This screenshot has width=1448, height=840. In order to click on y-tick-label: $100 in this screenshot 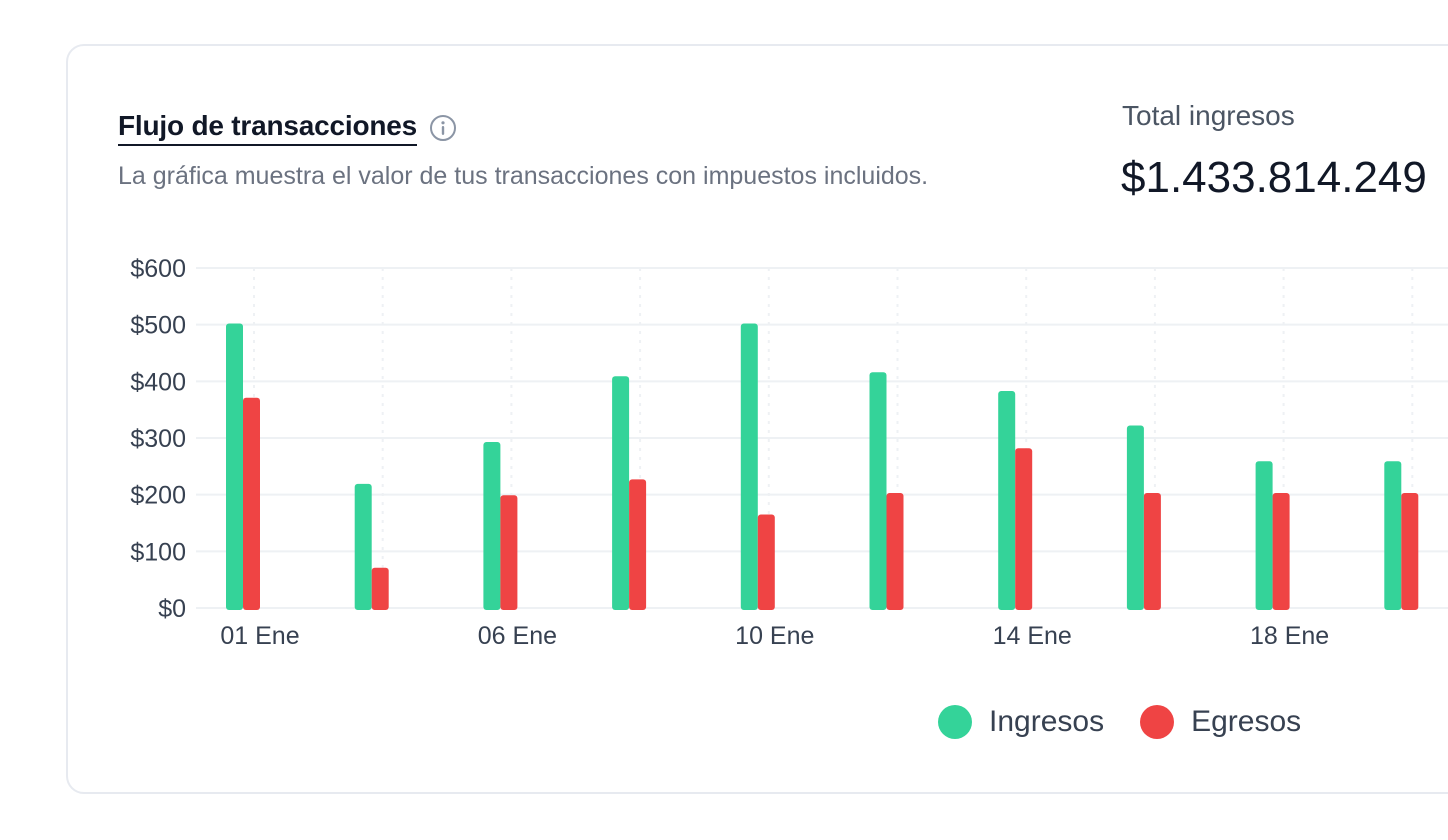, I will do `click(158, 552)`.